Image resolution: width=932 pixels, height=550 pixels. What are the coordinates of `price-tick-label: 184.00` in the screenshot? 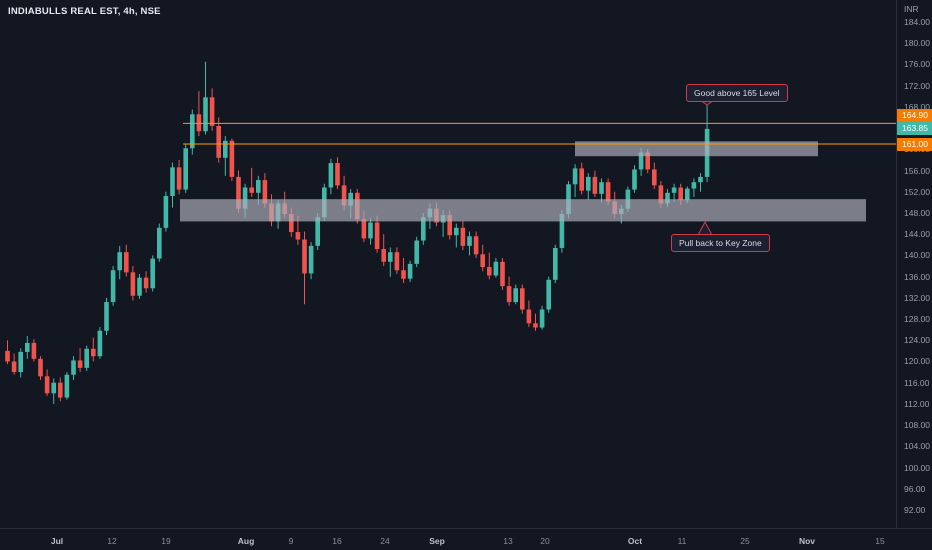 It's located at (917, 22).